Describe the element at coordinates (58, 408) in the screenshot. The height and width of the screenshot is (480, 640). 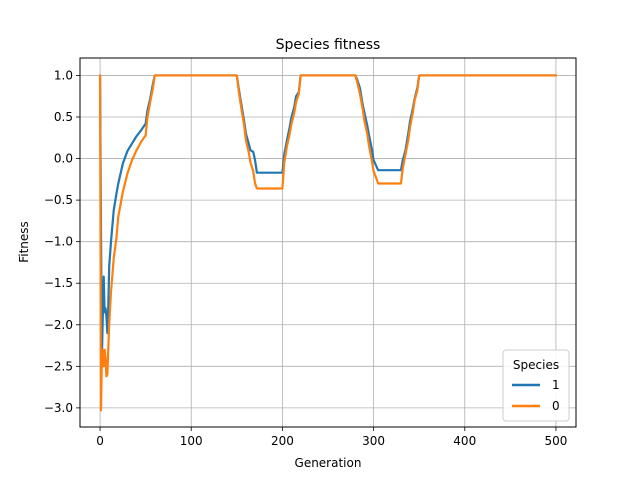
I see `y-tick-label: −3.0` at that location.